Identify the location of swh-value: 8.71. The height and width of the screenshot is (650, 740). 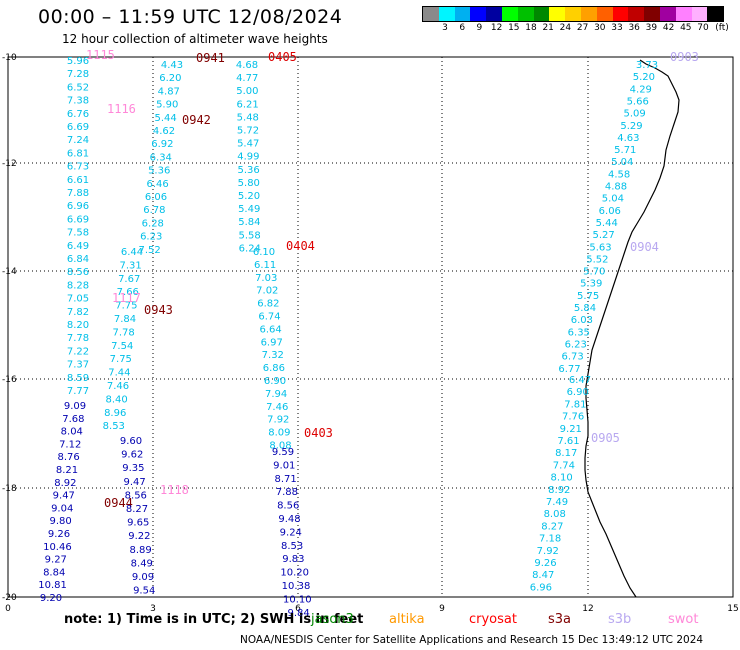
(285, 479).